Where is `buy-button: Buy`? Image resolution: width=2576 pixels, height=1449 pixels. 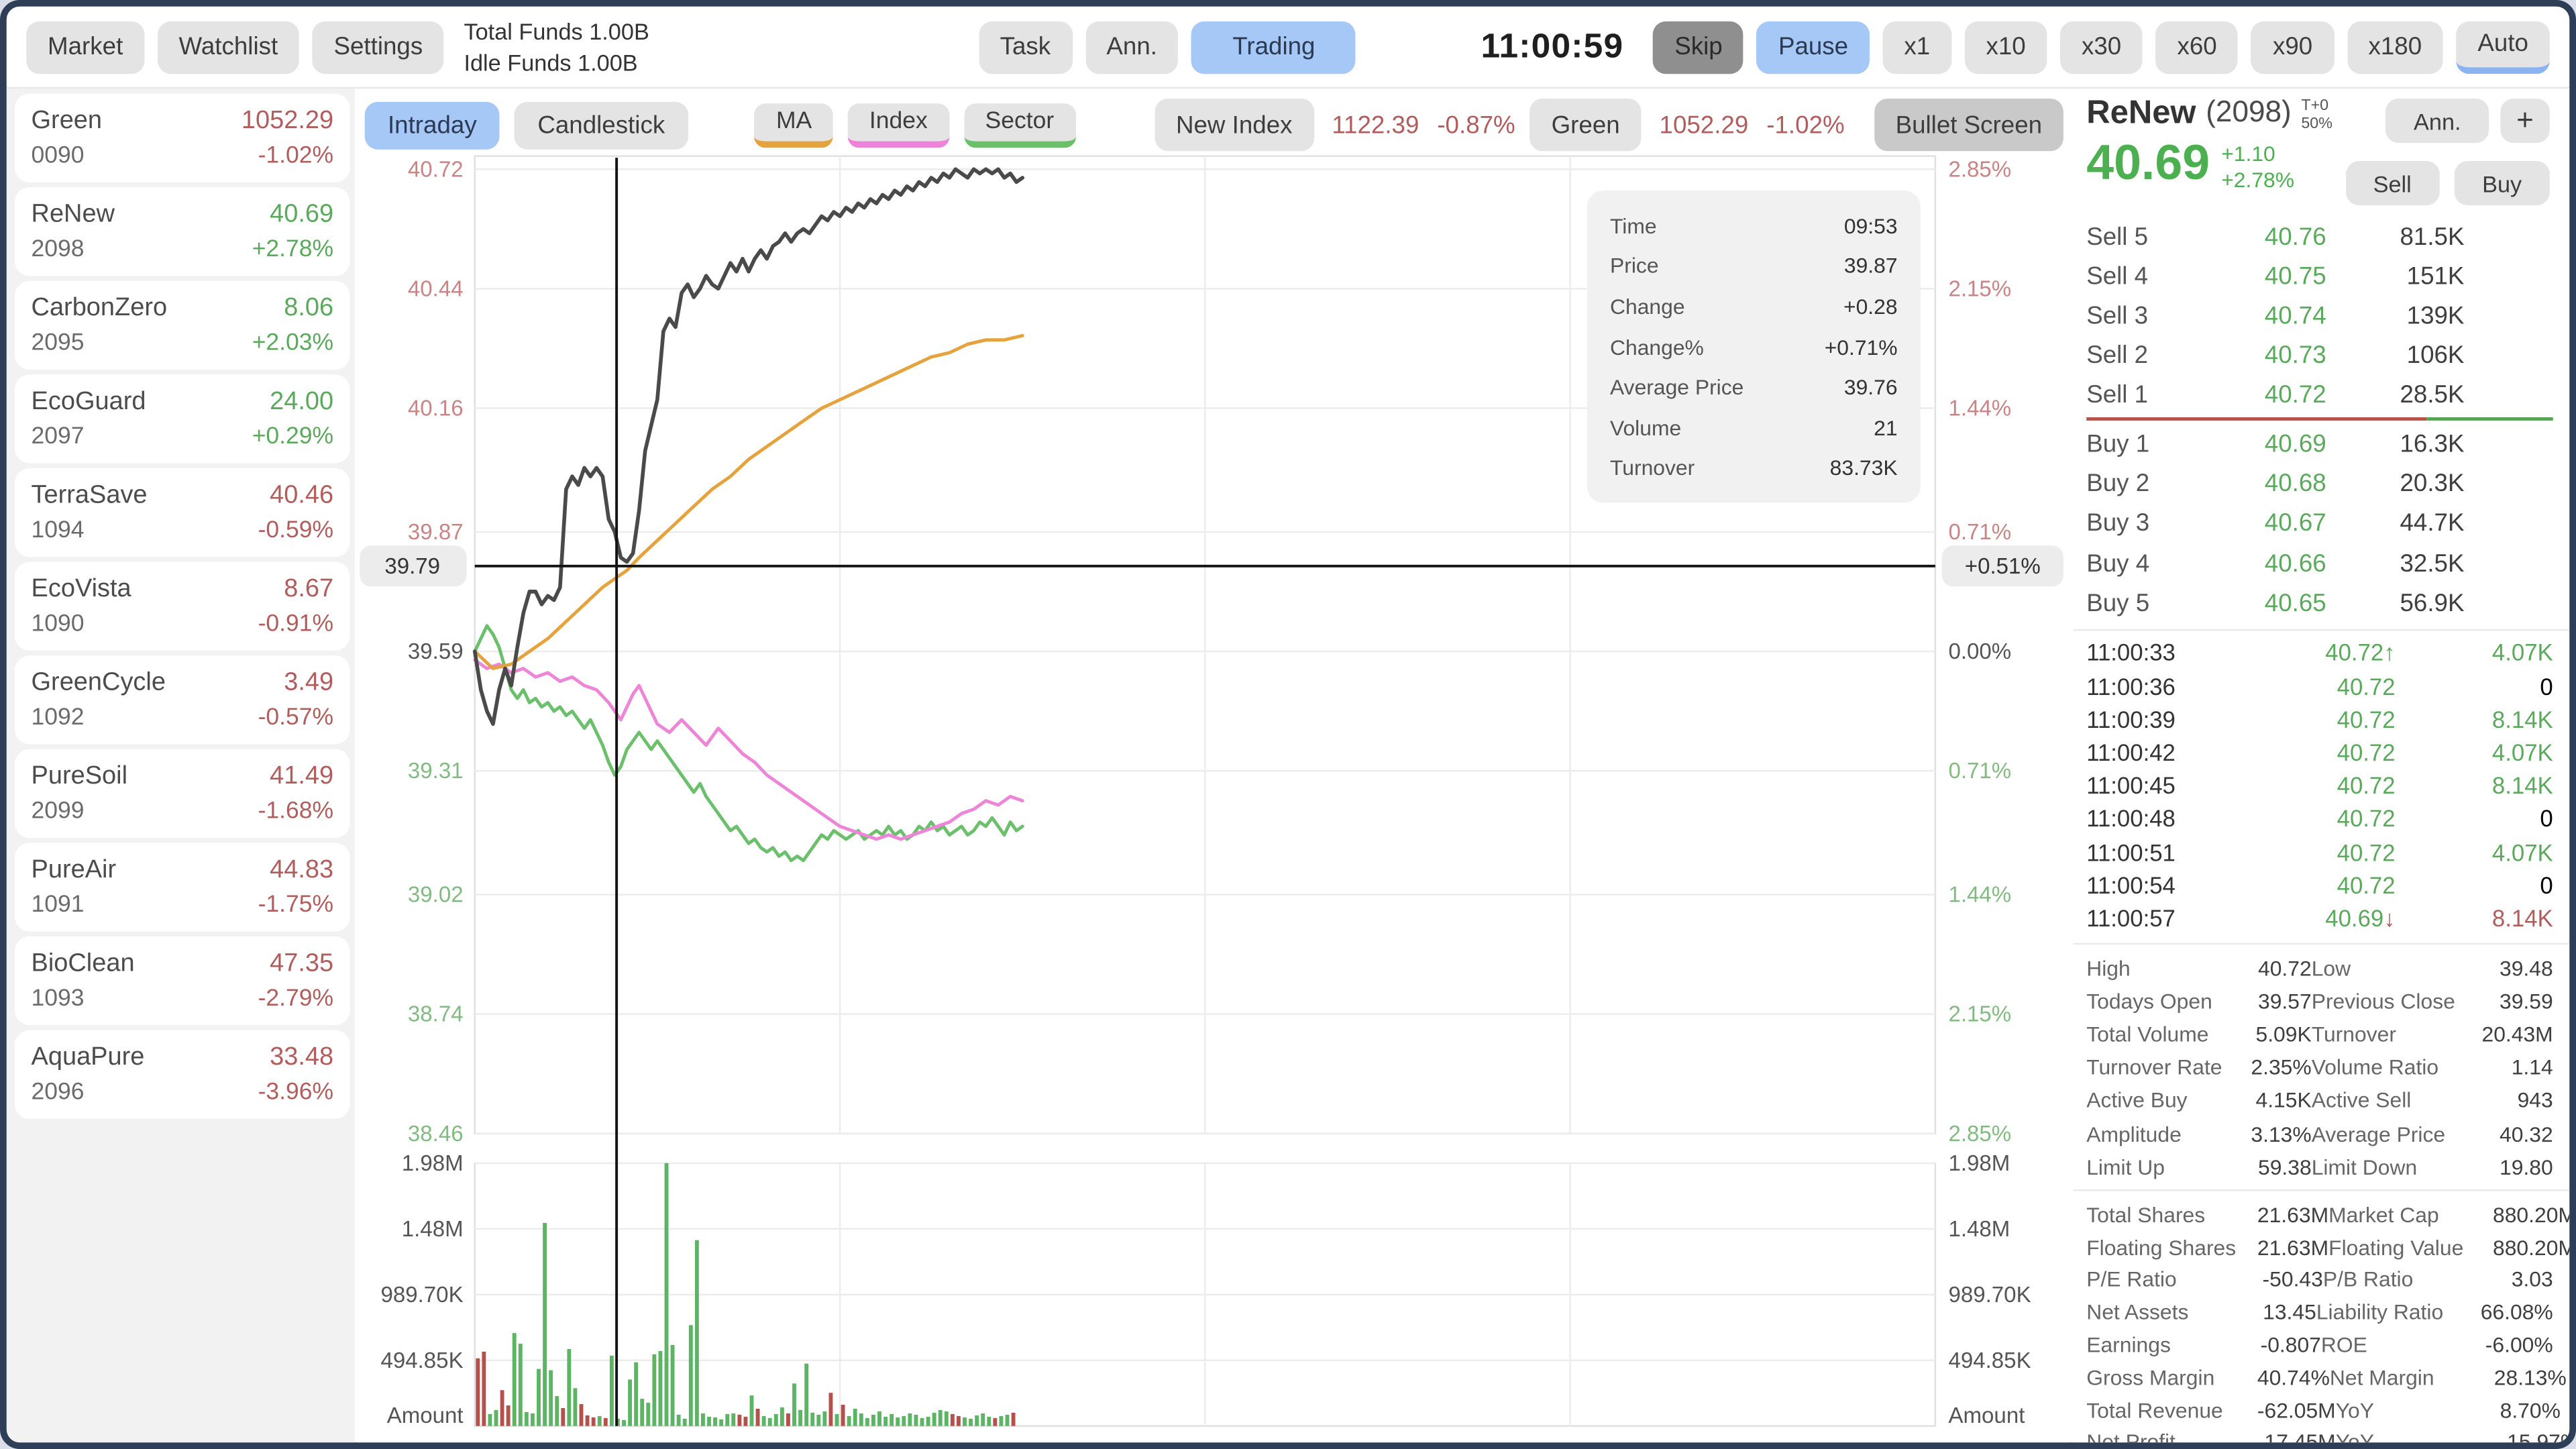
buy-button: Buy is located at coordinates (2502, 183).